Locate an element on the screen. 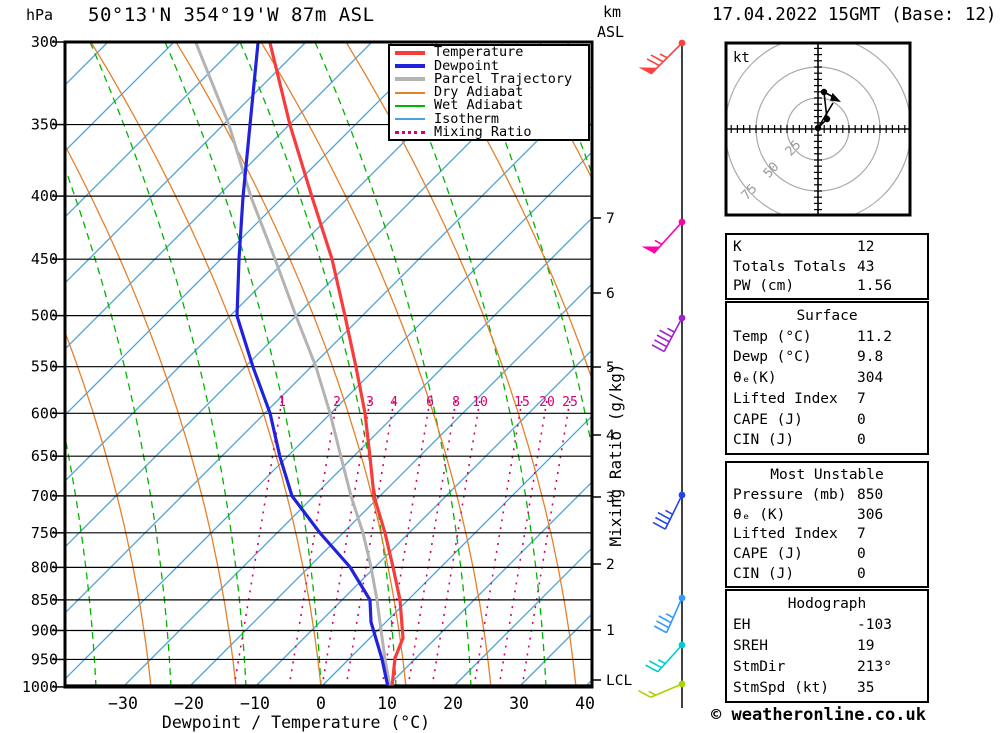 The height and width of the screenshot is (733, 1000). temp-tick-label: −20 is located at coordinates (189, 703).